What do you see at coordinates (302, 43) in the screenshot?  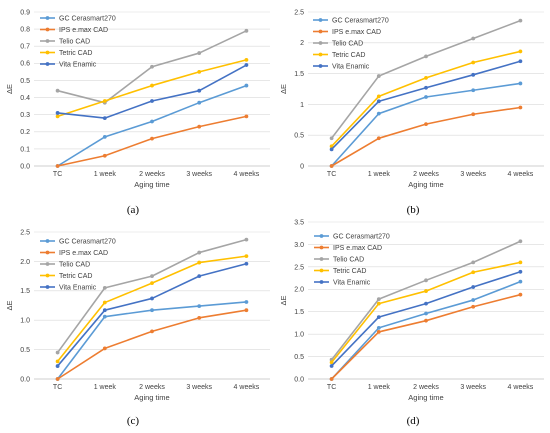 I see `y-tick-label: 2` at bounding box center [302, 43].